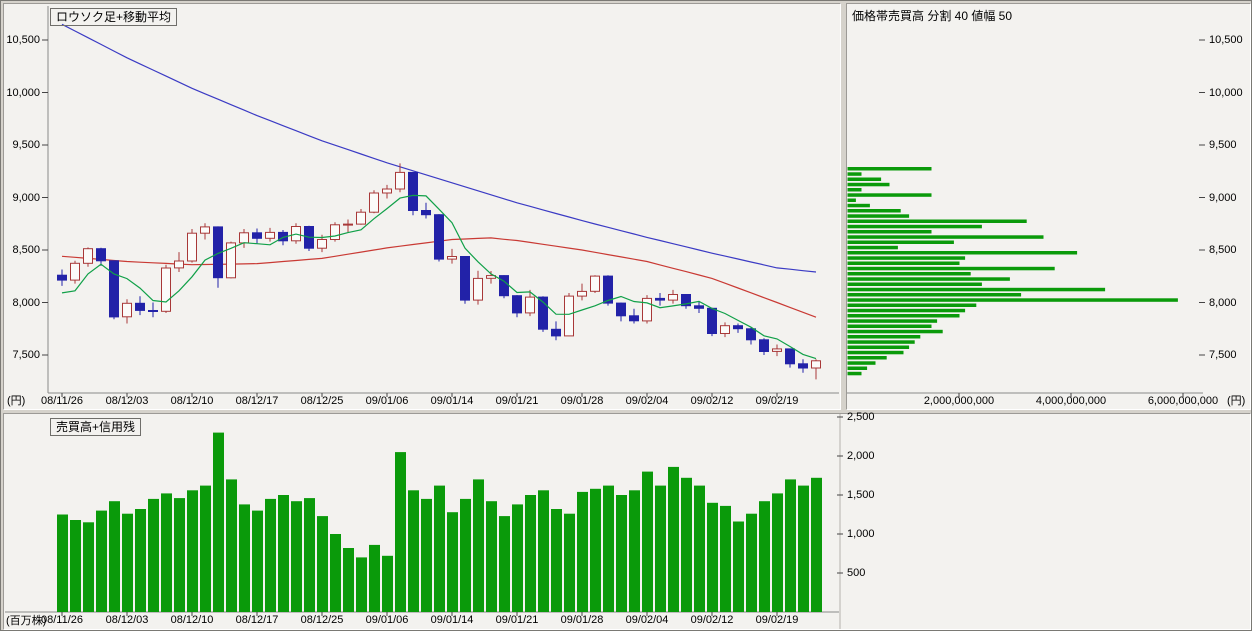  Describe the element at coordinates (856, 573) in the screenshot. I see `volume-axis-label: 500` at that location.